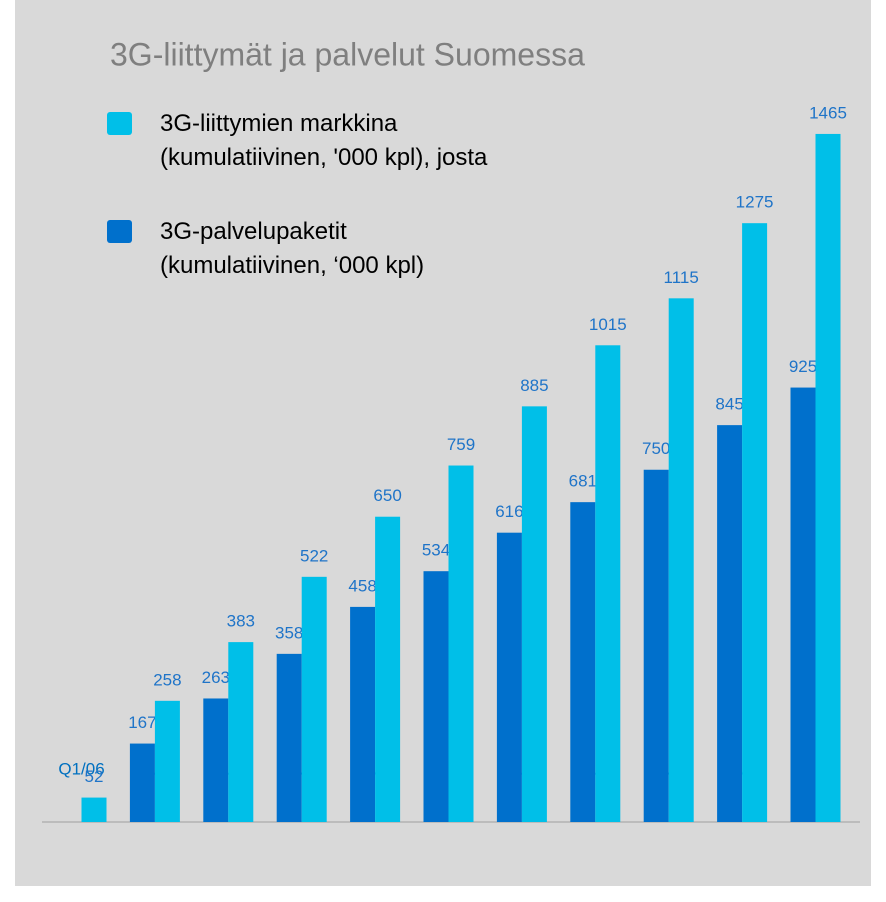  I want to click on data-label: 258, so click(167, 679).